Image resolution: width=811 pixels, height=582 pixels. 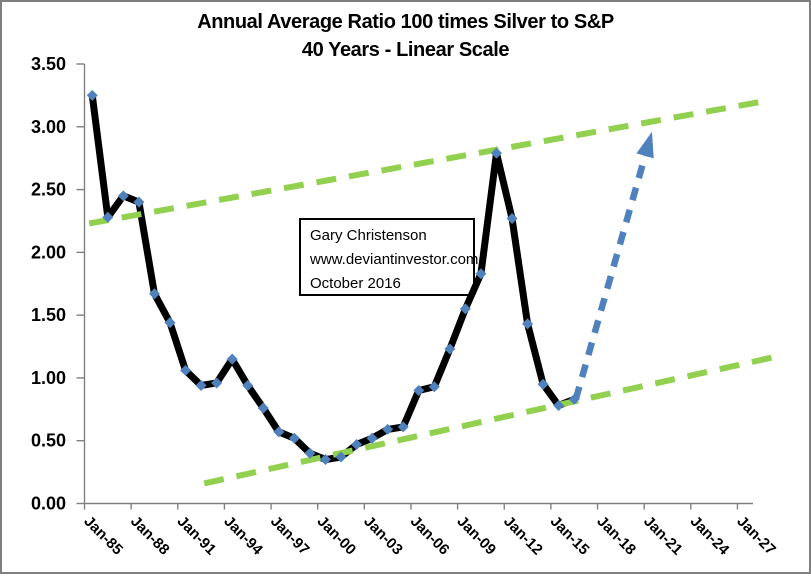 I want to click on chart-subtitle: 40 Years - Linear Scale, so click(x=405, y=50).